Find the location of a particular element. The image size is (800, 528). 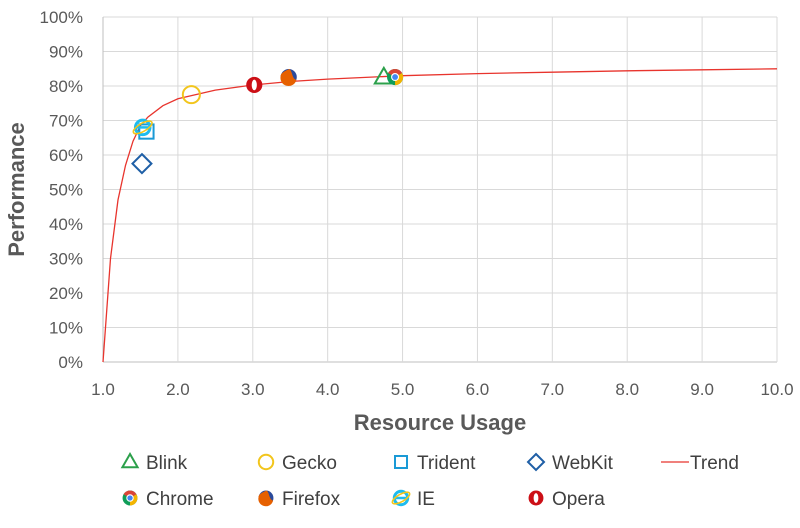

legend-label-opera: Opera is located at coordinates (578, 499).